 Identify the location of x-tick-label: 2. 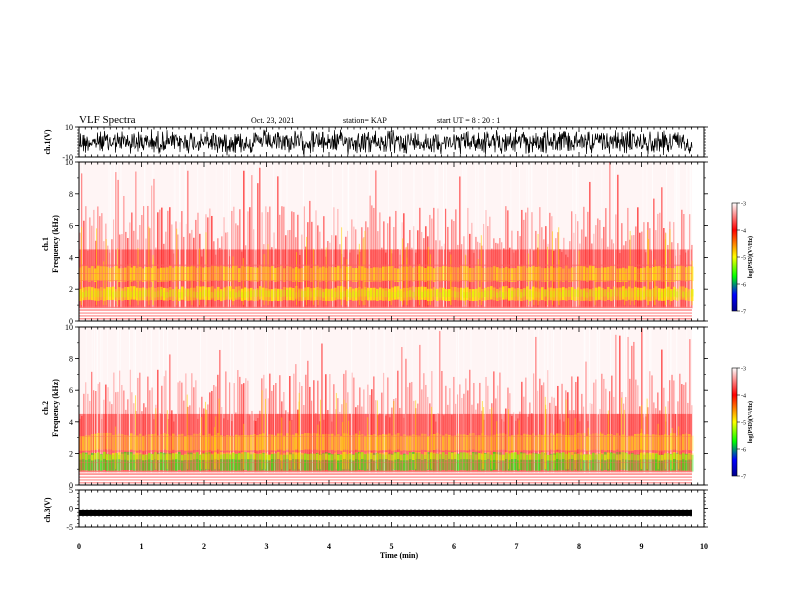
(204, 546).